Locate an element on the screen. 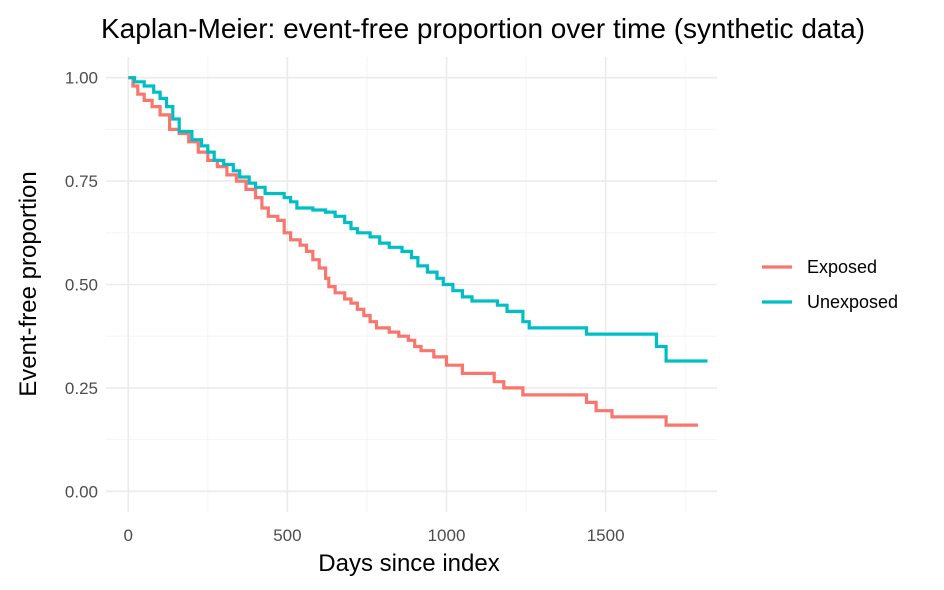 The width and height of the screenshot is (944, 590). y-tick-label: 0.00 is located at coordinates (81, 491).